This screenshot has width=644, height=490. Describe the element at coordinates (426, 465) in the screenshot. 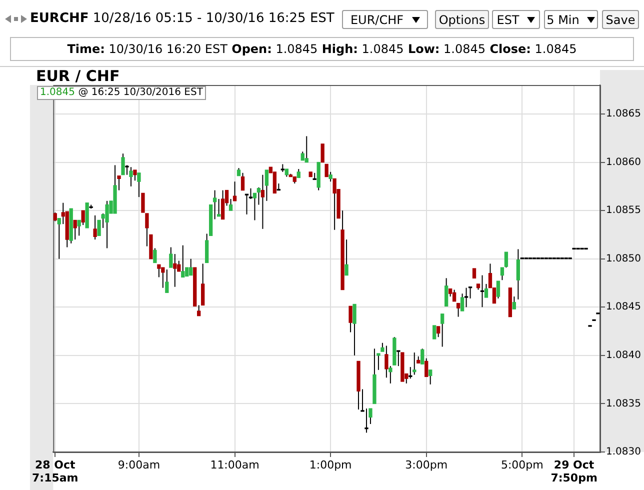

I see `x-tick-label: 3:00pm` at that location.